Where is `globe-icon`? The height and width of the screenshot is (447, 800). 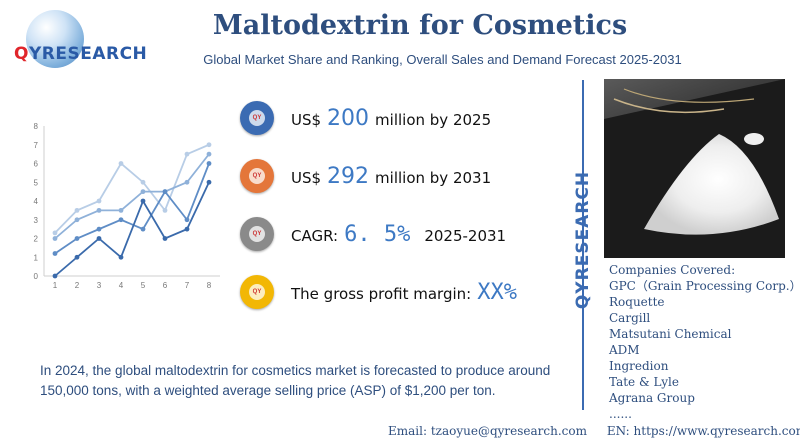
globe-icon is located at coordinates (55, 39).